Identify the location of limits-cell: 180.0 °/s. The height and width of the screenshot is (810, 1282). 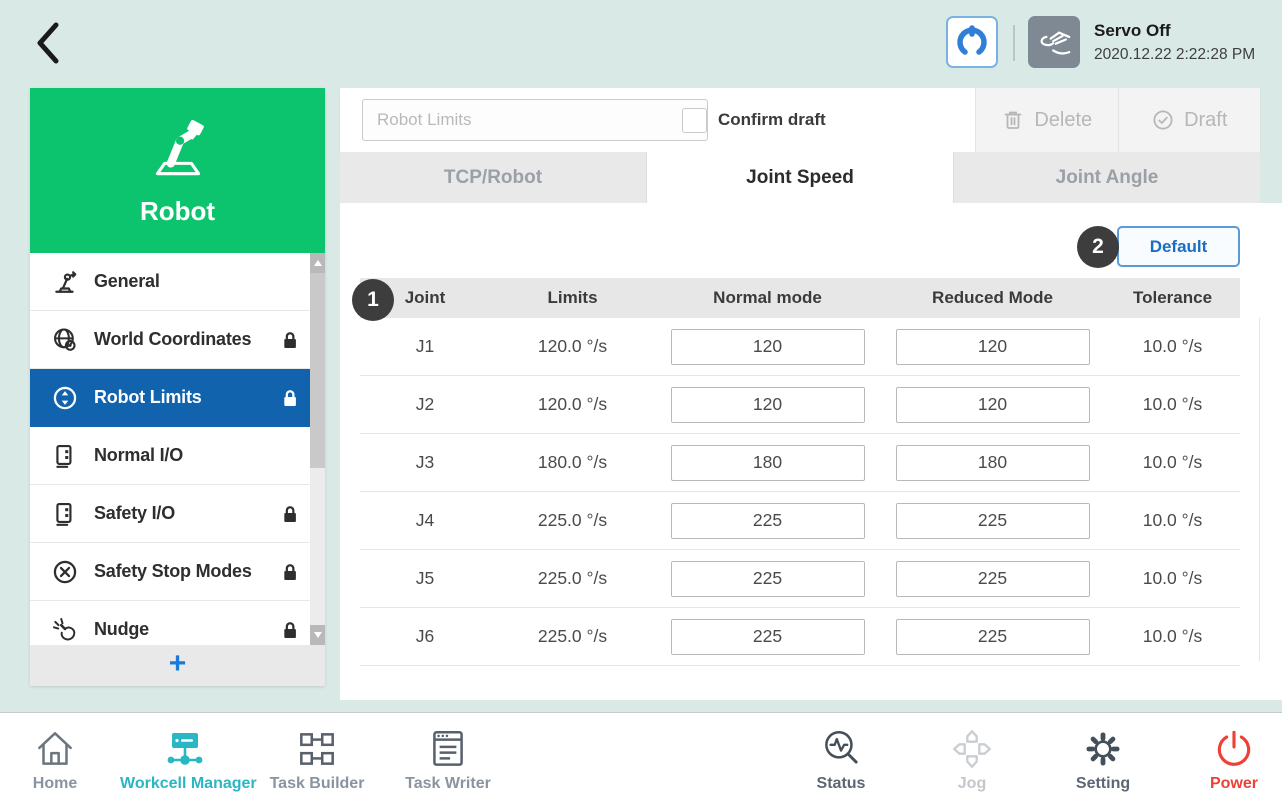
(572, 462).